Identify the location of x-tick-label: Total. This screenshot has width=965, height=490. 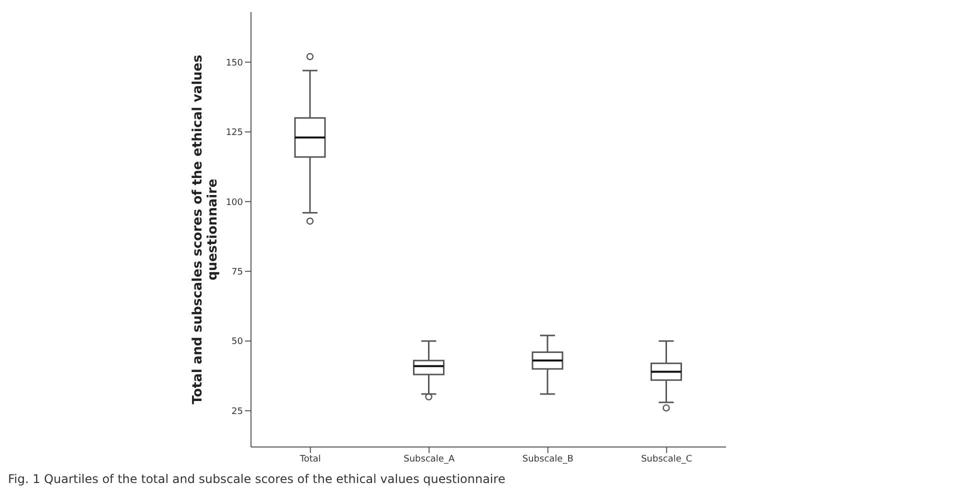
(309, 459).